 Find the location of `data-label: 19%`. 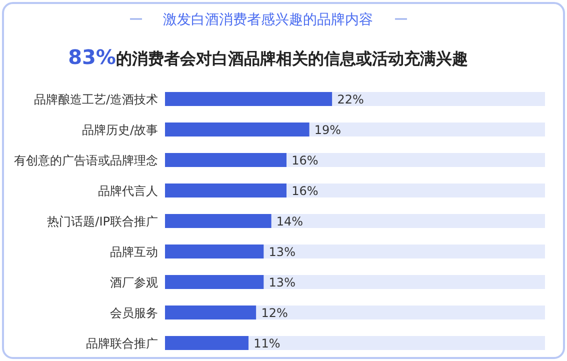

data-label: 19% is located at coordinates (328, 130).